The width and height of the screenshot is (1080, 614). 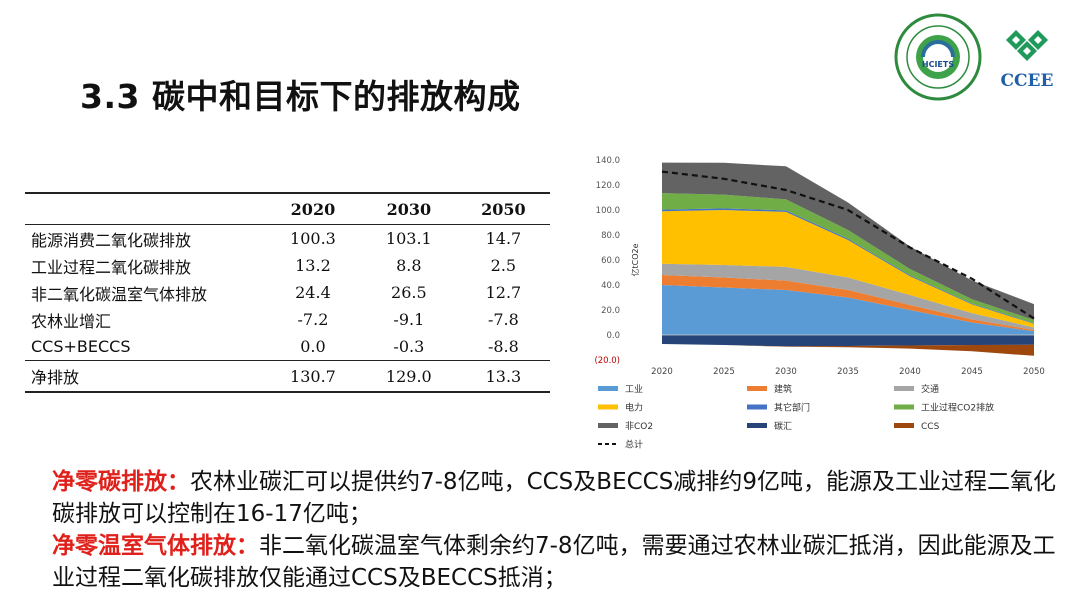 What do you see at coordinates (662, 372) in the screenshot?
I see `x-tick-label: 2020` at bounding box center [662, 372].